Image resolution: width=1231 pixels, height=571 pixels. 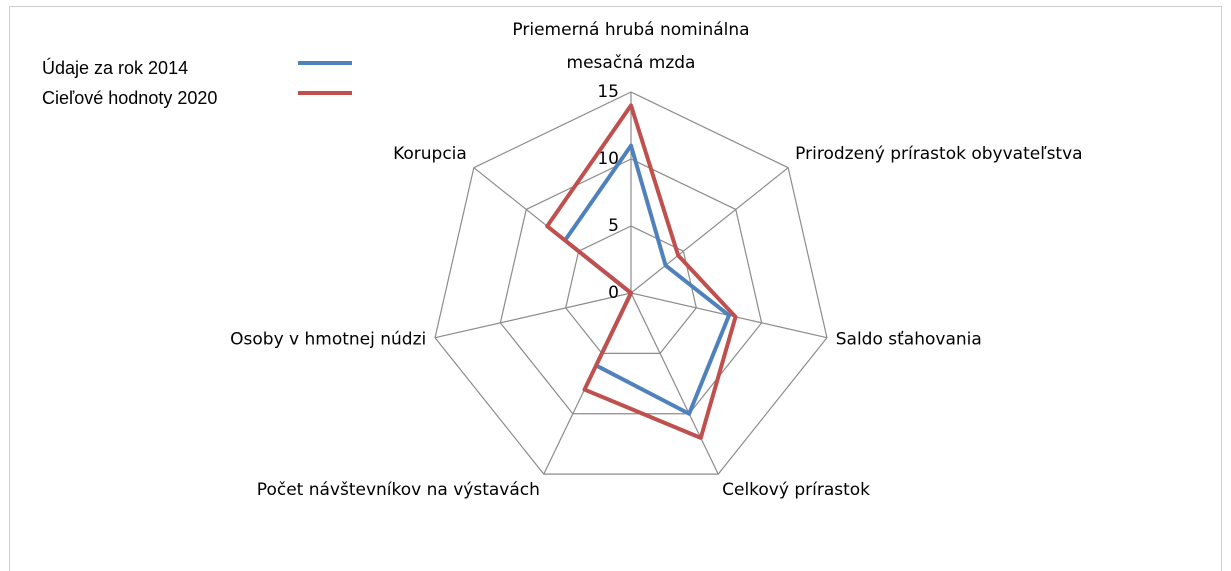 I want to click on r-tick-label: 0, so click(x=613, y=293).